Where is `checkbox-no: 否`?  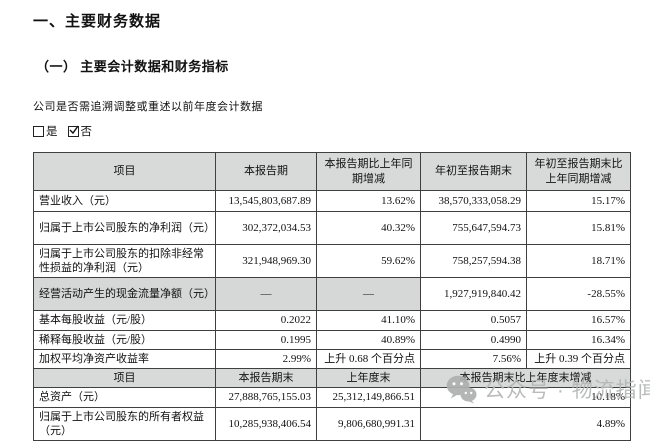
checkbox-no: 否 is located at coordinates (80, 131).